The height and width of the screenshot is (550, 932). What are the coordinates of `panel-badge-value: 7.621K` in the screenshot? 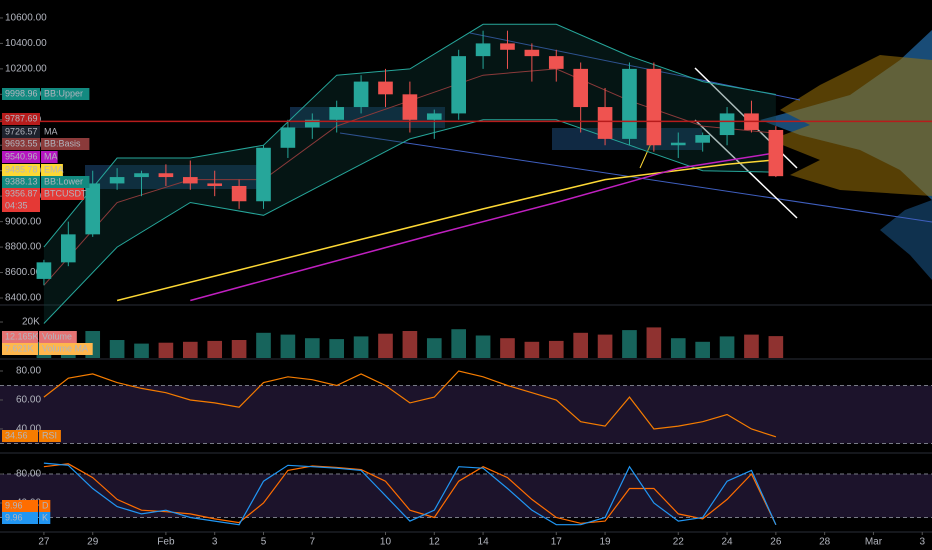 It's located at (19, 348).